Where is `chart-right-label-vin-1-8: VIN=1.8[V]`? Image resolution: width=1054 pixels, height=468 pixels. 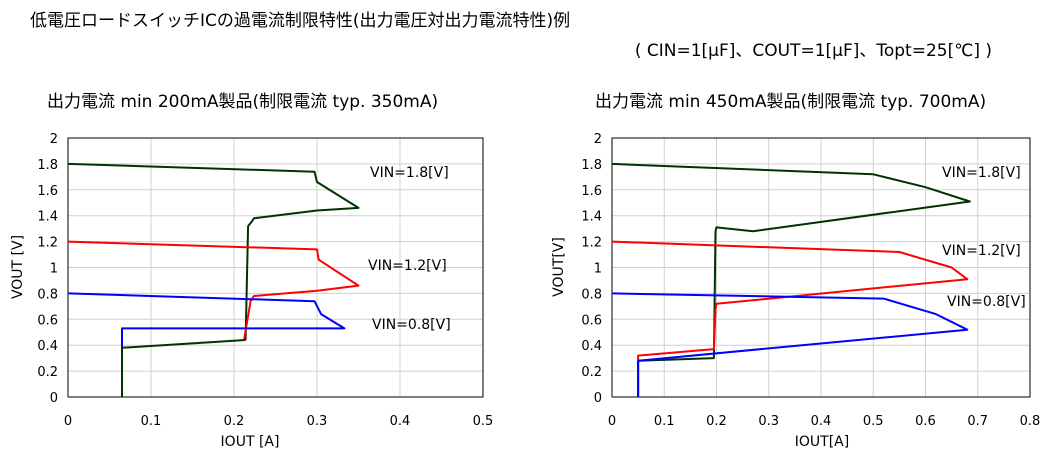
chart-right-label-vin-1-8: VIN=1.8[V] is located at coordinates (981, 173).